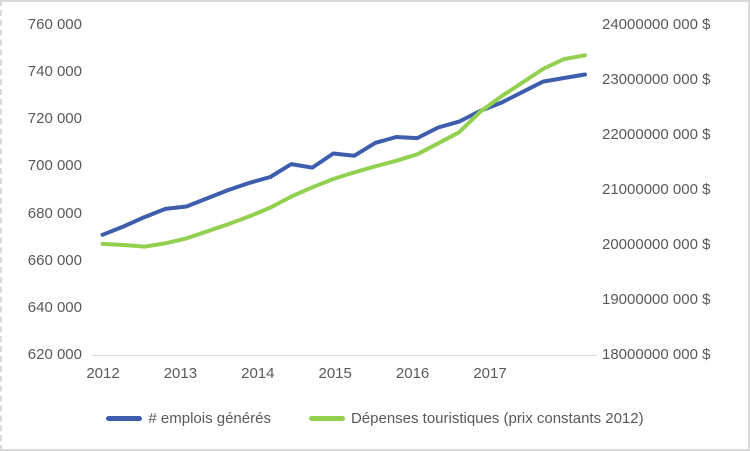 This screenshot has height=451, width=750. Describe the element at coordinates (344, 355) in the screenshot. I see `x-axis-line` at that location.